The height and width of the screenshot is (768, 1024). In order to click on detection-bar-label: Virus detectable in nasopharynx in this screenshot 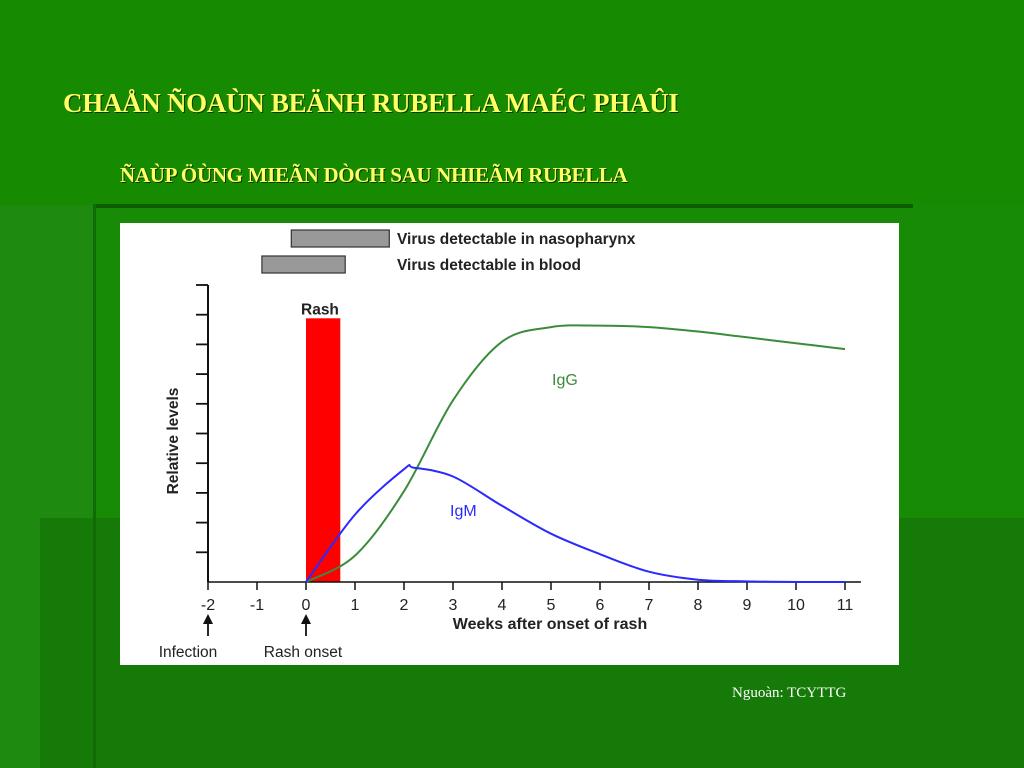, I will do `click(516, 239)`.